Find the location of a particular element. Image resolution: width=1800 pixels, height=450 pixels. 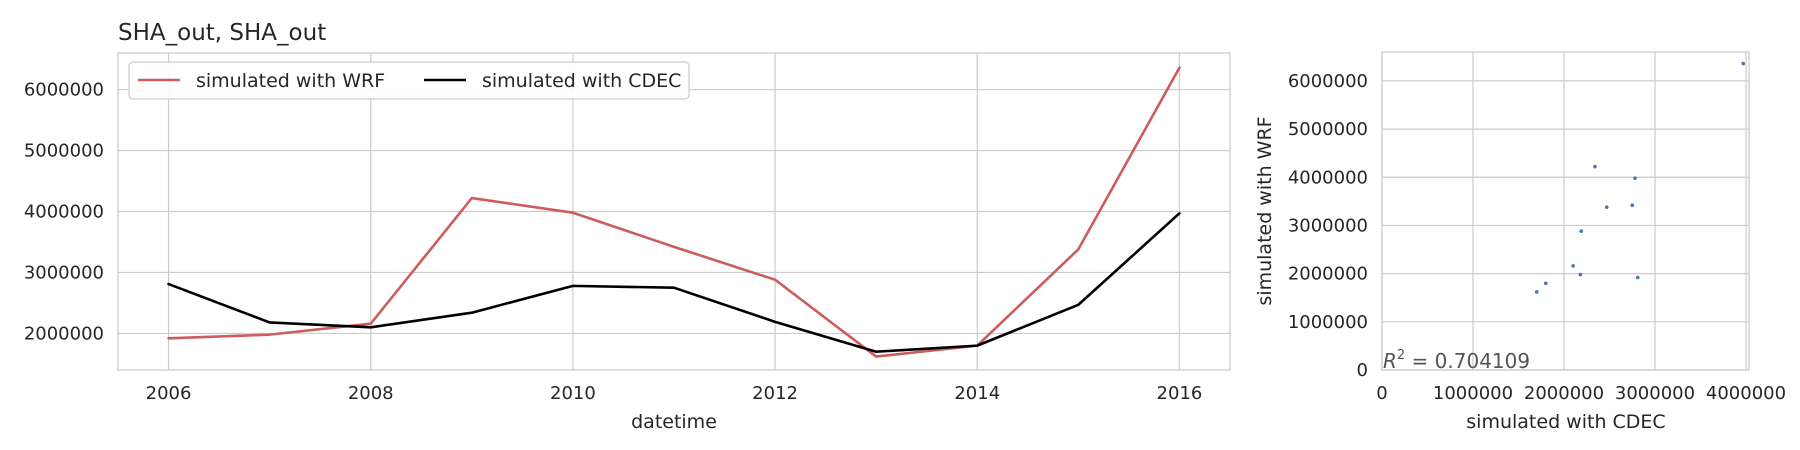

y-tick-label: 5000000 is located at coordinates (64, 151).